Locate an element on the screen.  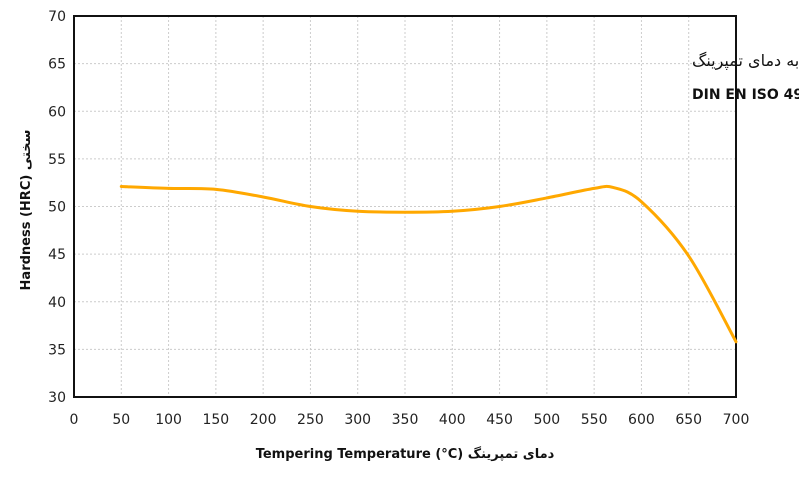
y-axis-label: Hardness (HRC) سختی is located at coordinates (26, 210).